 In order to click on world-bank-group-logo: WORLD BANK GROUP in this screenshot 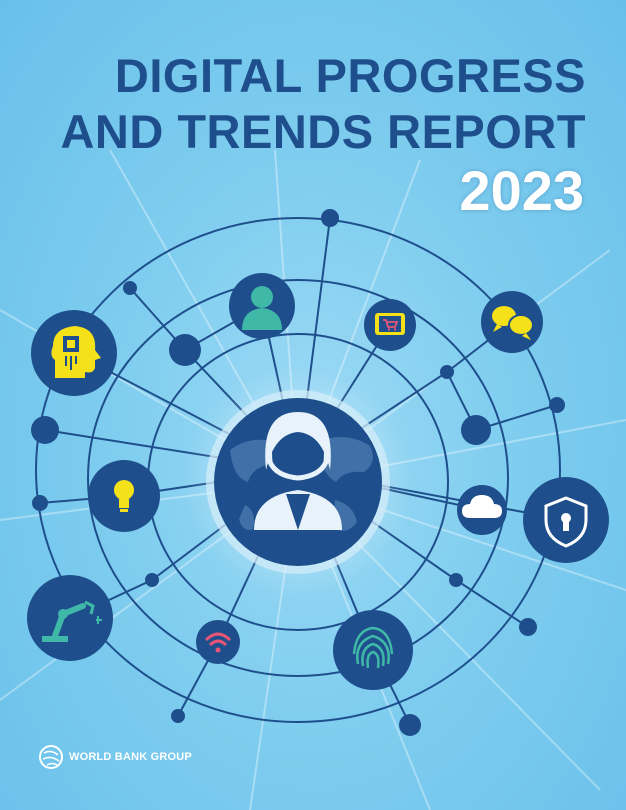, I will do `click(115, 757)`.